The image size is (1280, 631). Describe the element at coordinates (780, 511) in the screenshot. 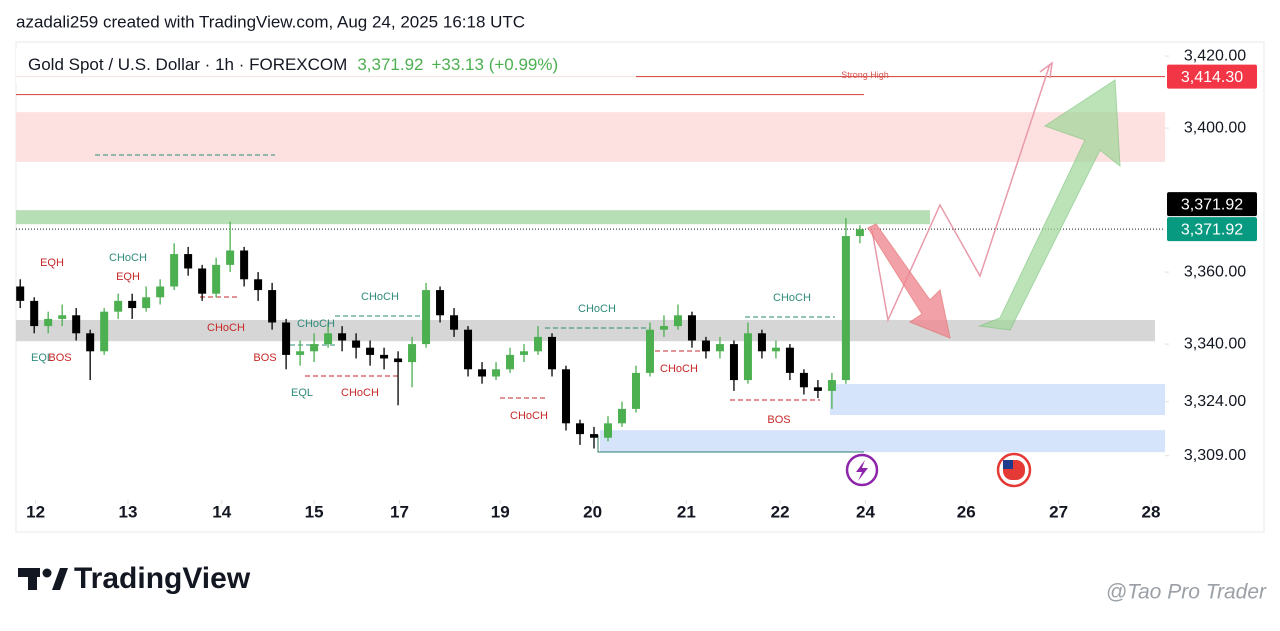

I see `x-tick-label: 22` at that location.